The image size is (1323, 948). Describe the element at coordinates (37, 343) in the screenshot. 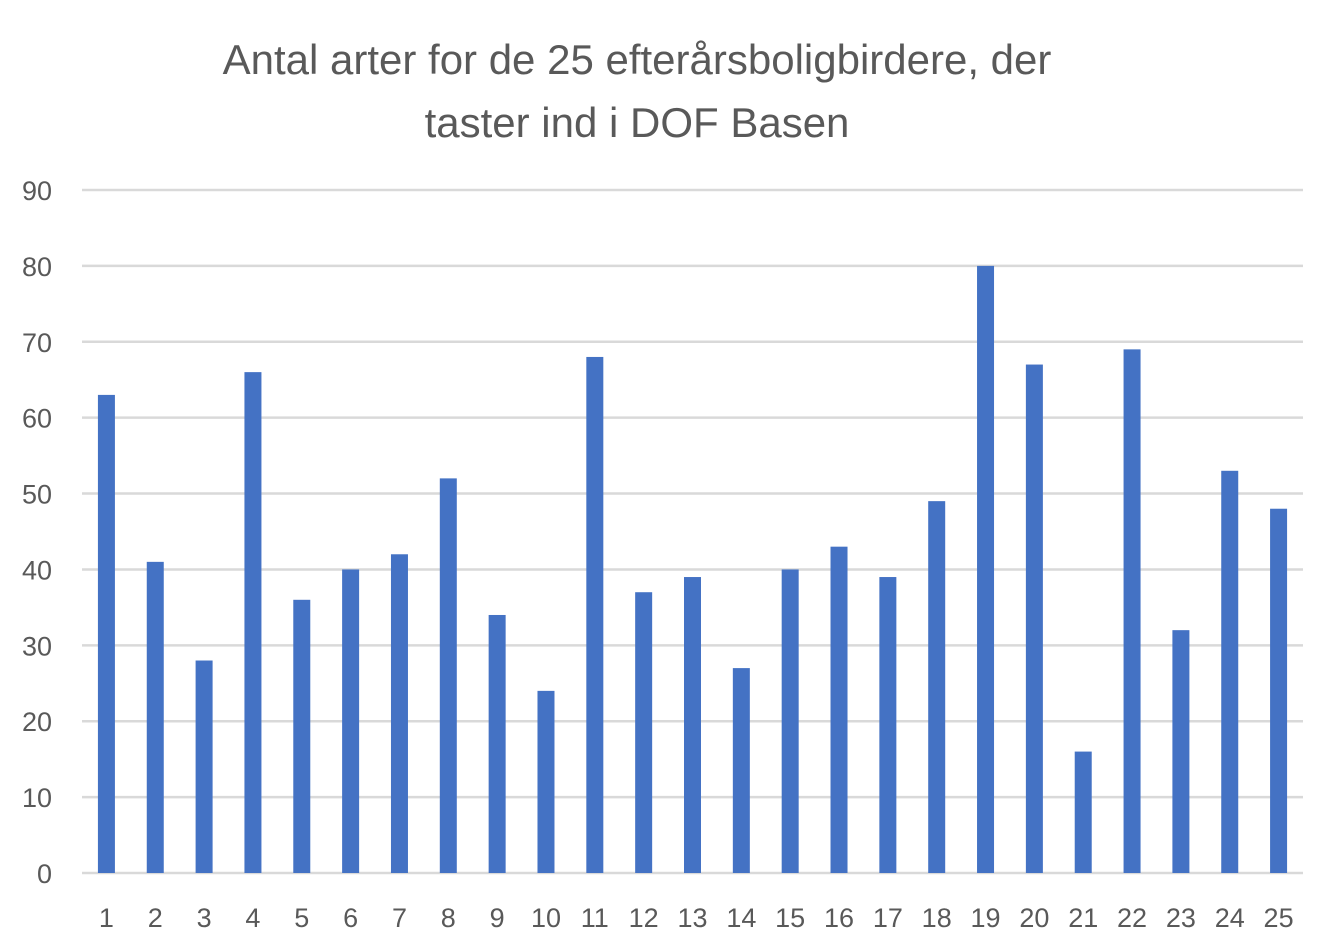

I see `y-tick-label: 70` at that location.